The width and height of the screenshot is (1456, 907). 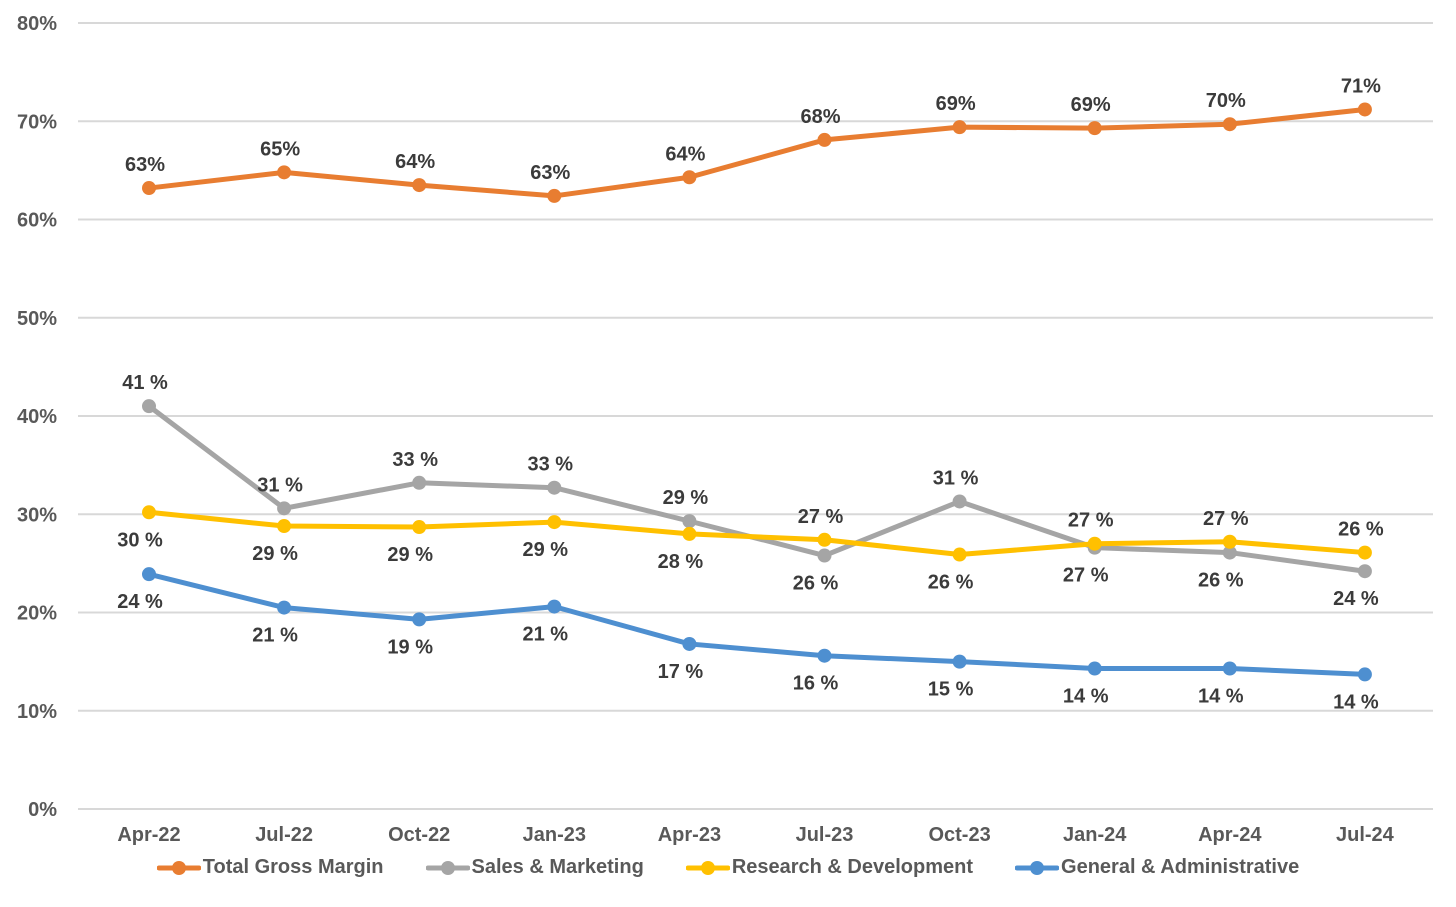 What do you see at coordinates (293, 867) in the screenshot?
I see `legend-label-total-gross-margin: Total Gross Margin` at bounding box center [293, 867].